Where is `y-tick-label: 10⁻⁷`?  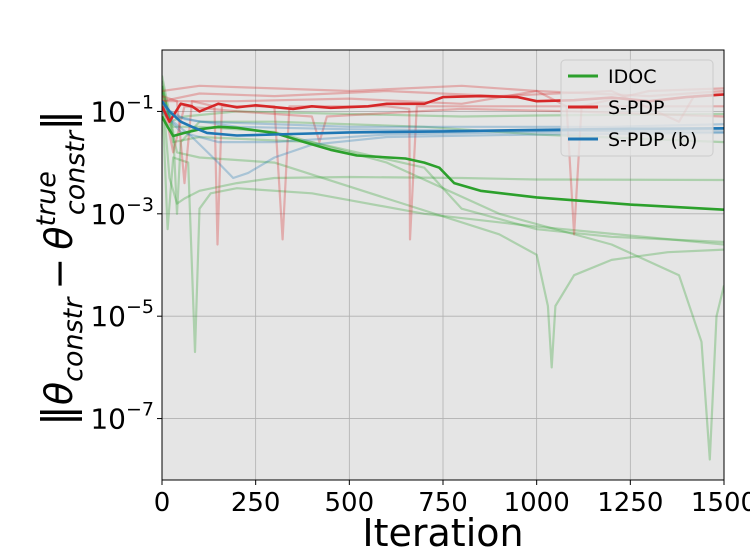 y-tick-label: 10⁻⁷ is located at coordinates (122, 417).